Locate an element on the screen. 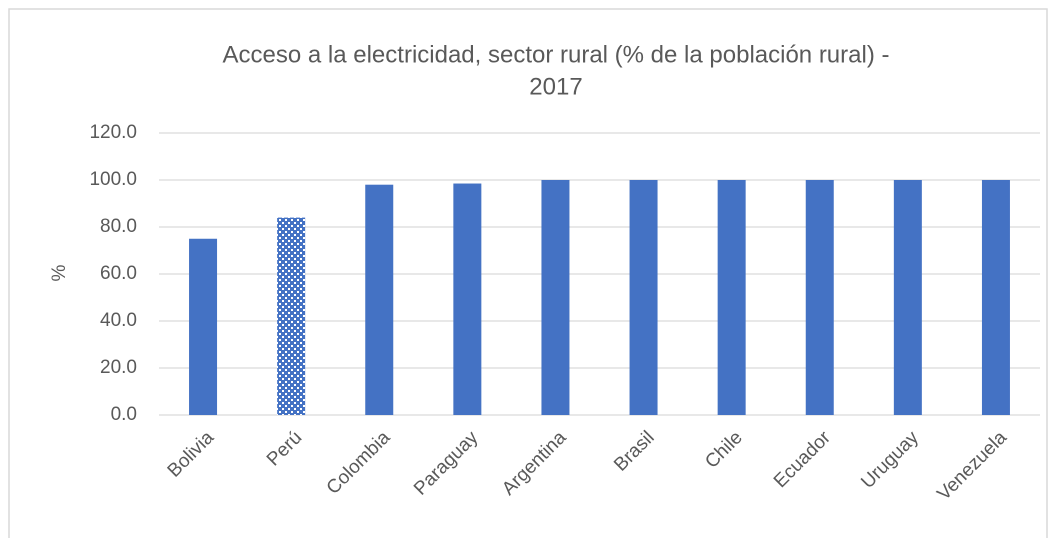 The height and width of the screenshot is (538, 1056). x-tick-label: Chile is located at coordinates (723, 449).